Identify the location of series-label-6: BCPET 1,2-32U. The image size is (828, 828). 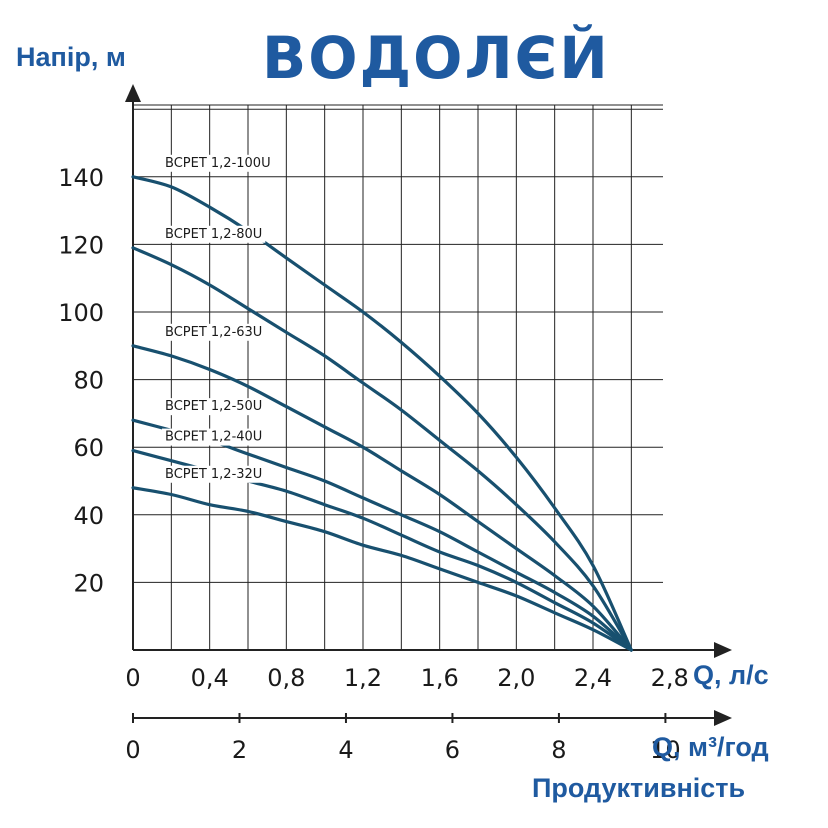
(213, 474).